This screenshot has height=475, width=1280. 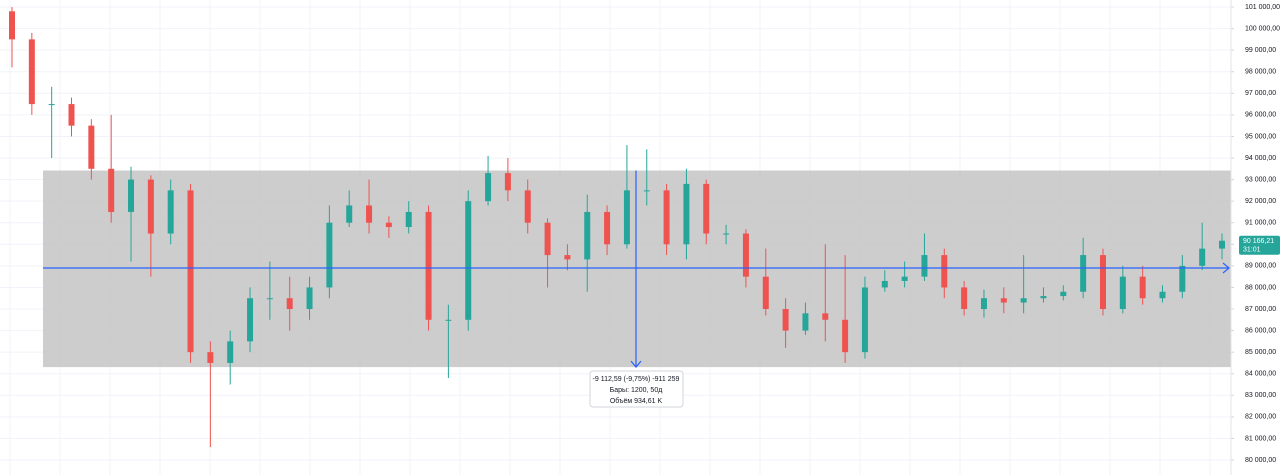 I want to click on y-tick-label: 84 000,00, so click(x=1260, y=374).